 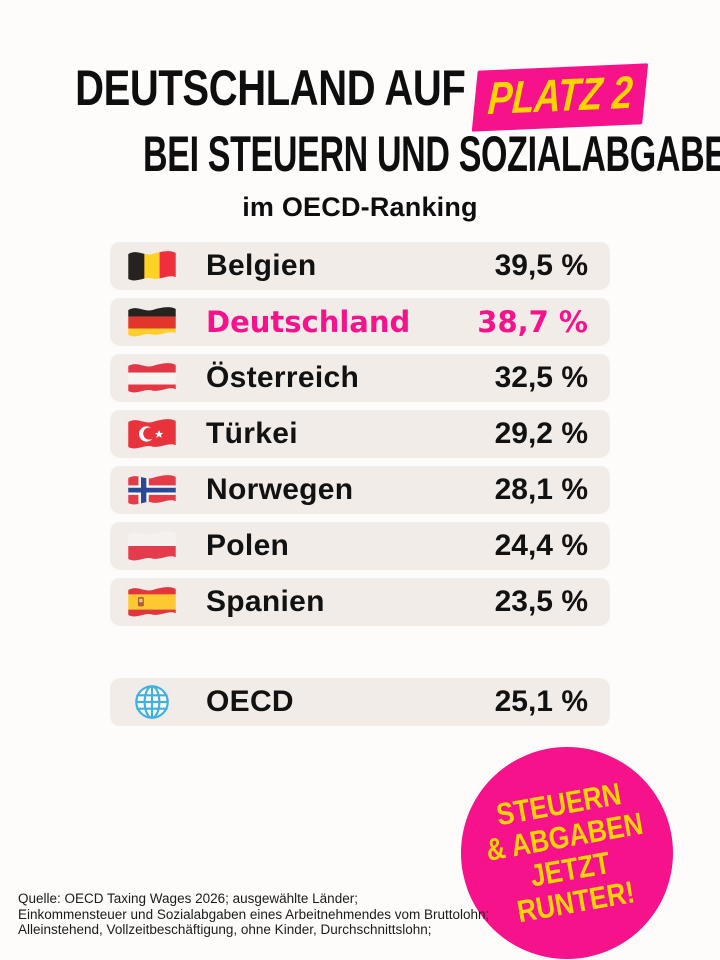 What do you see at coordinates (541, 701) in the screenshot?
I see `percentage-value: 25,1 %` at bounding box center [541, 701].